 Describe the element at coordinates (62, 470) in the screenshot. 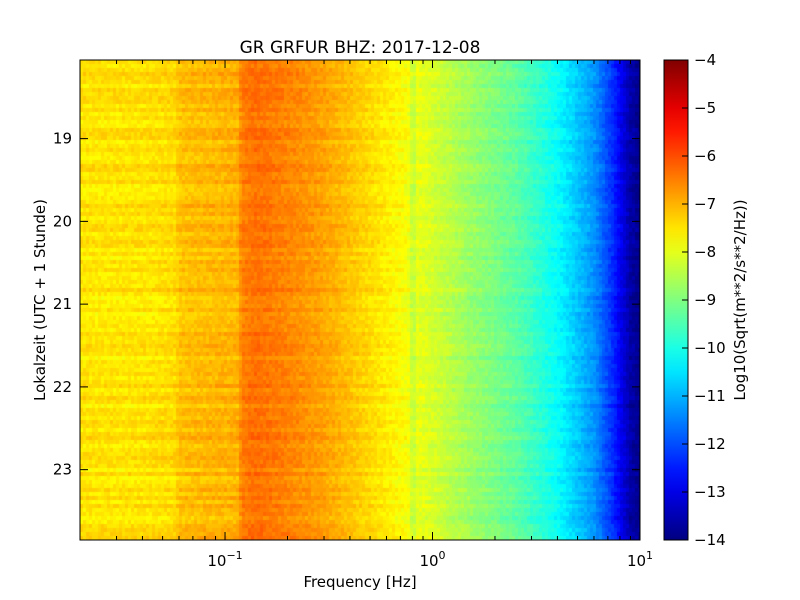

I see `y-tick-label: 23` at that location.